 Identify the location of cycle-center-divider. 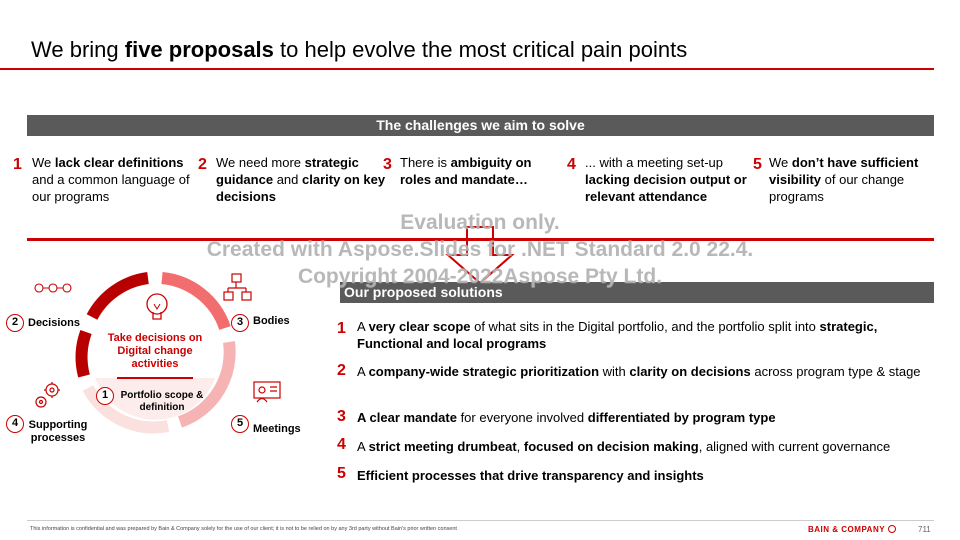
(155, 378).